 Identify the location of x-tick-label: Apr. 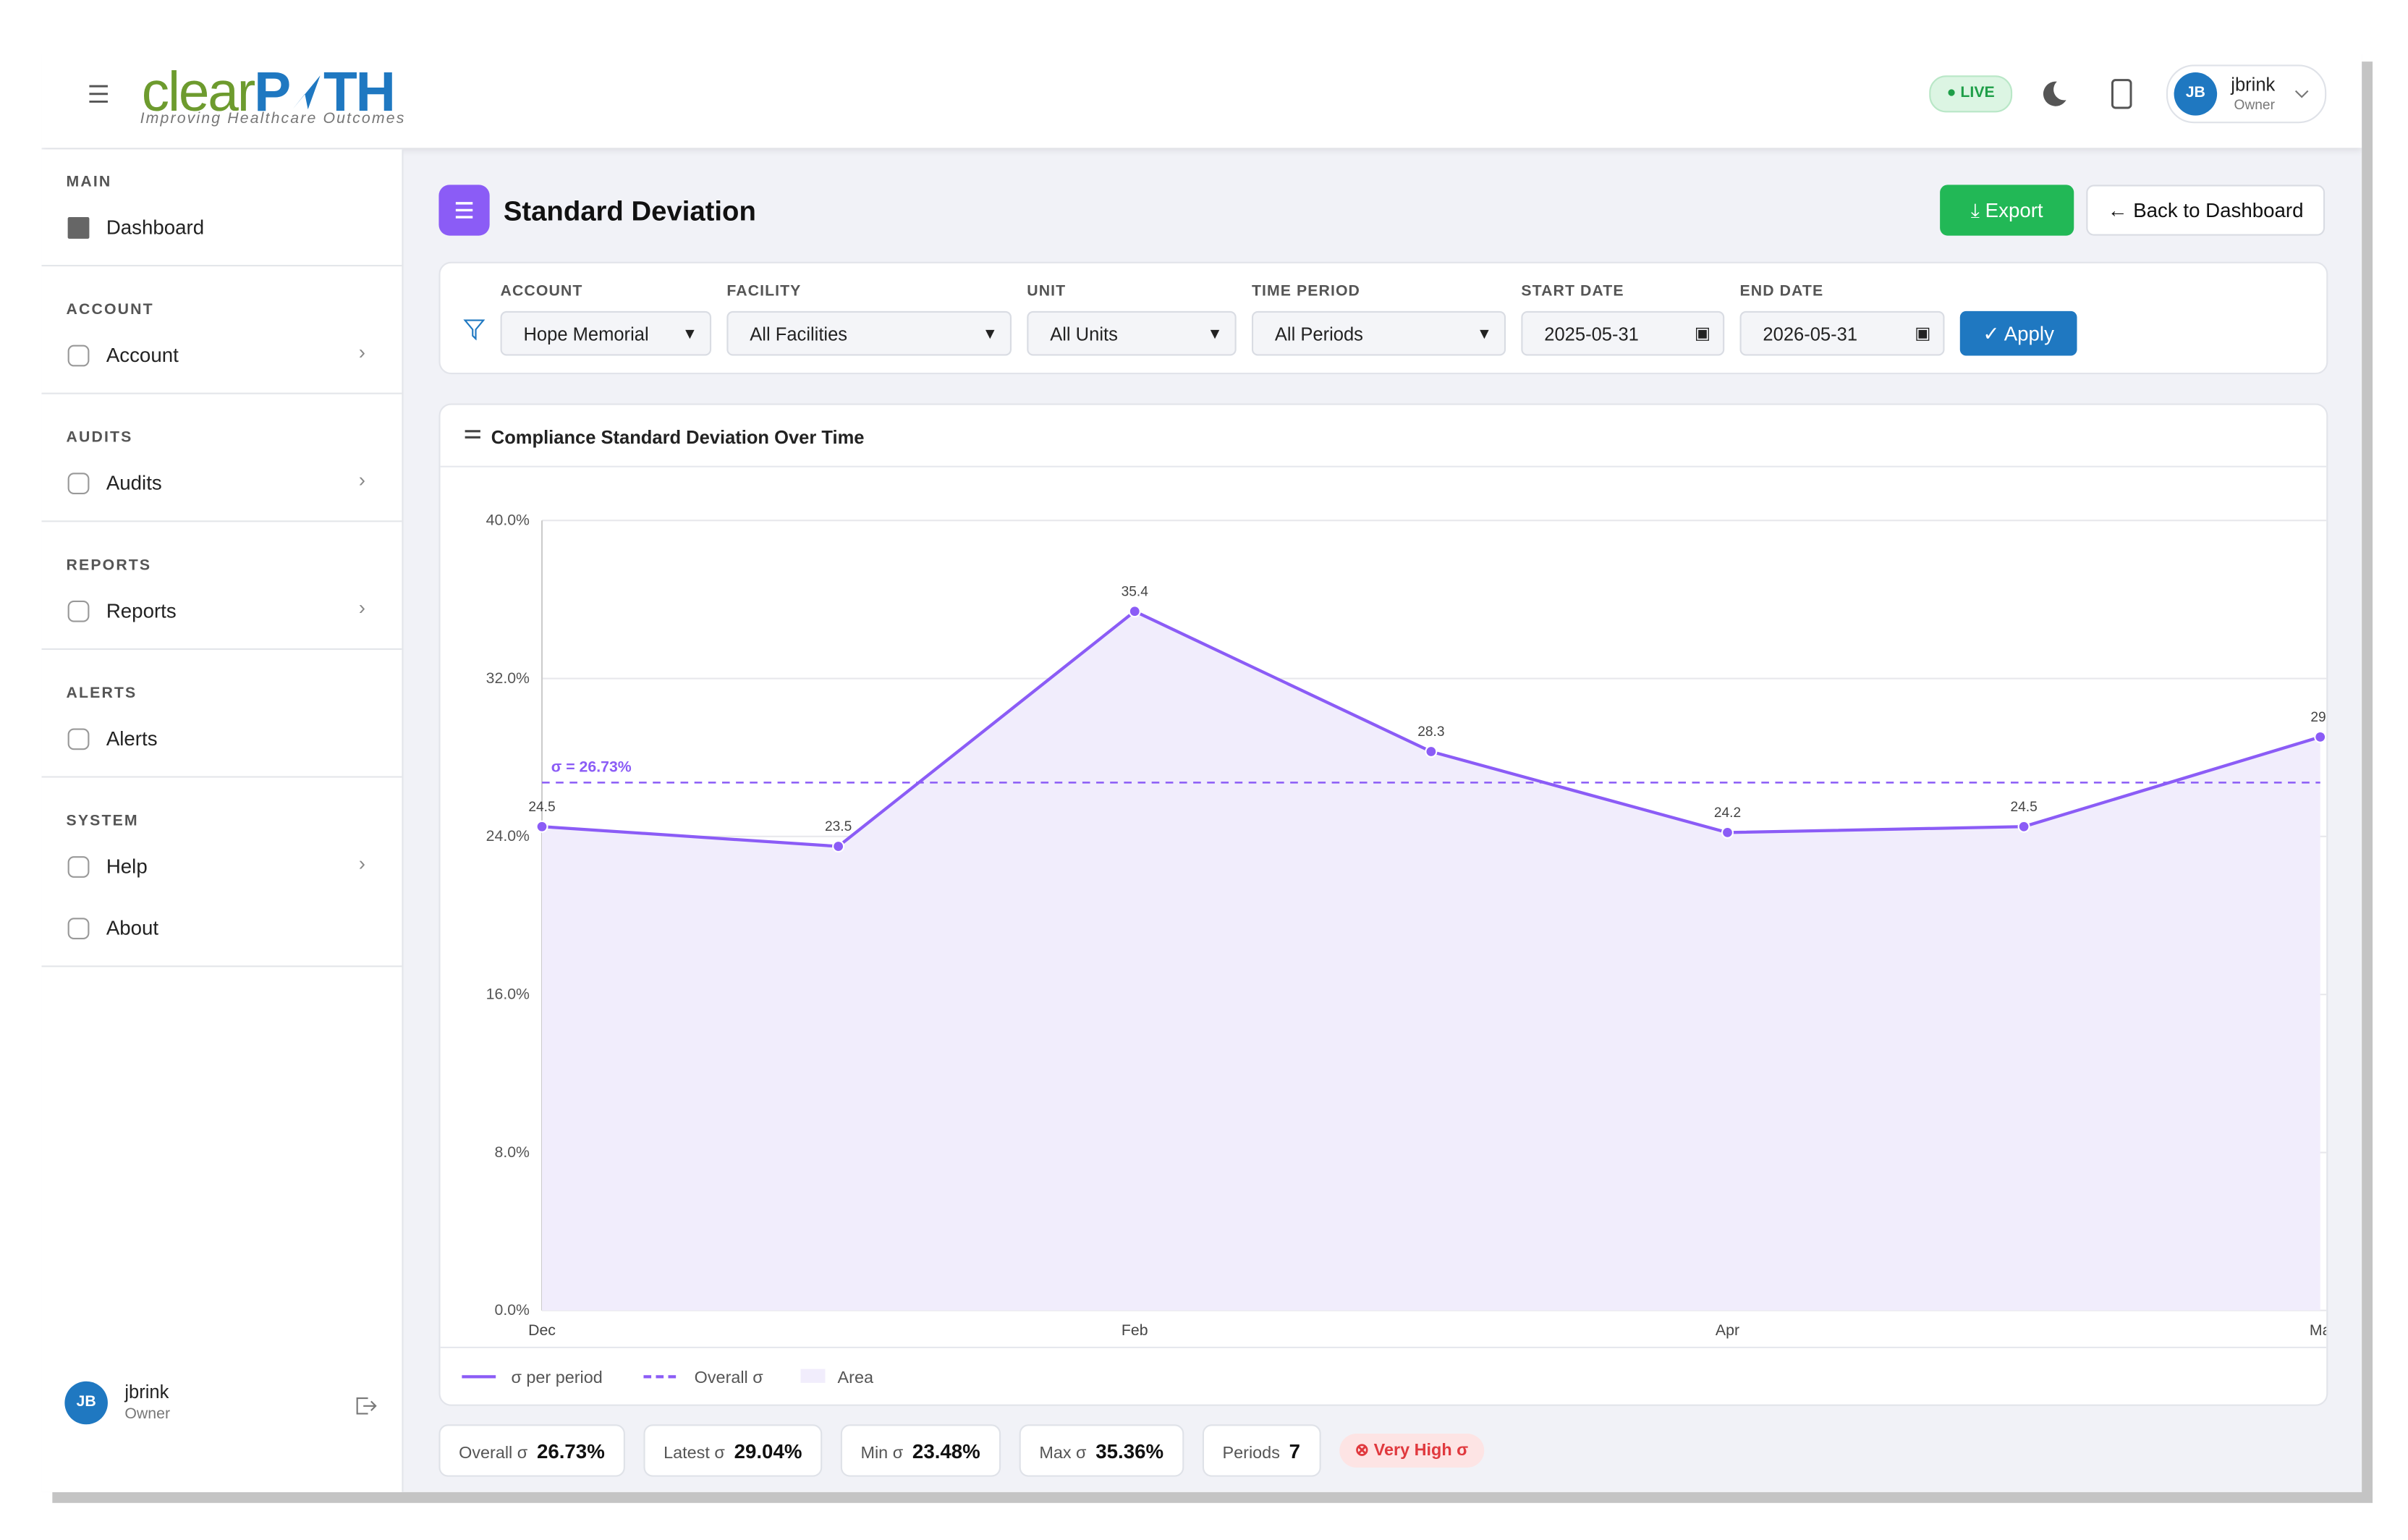
(1727, 1330).